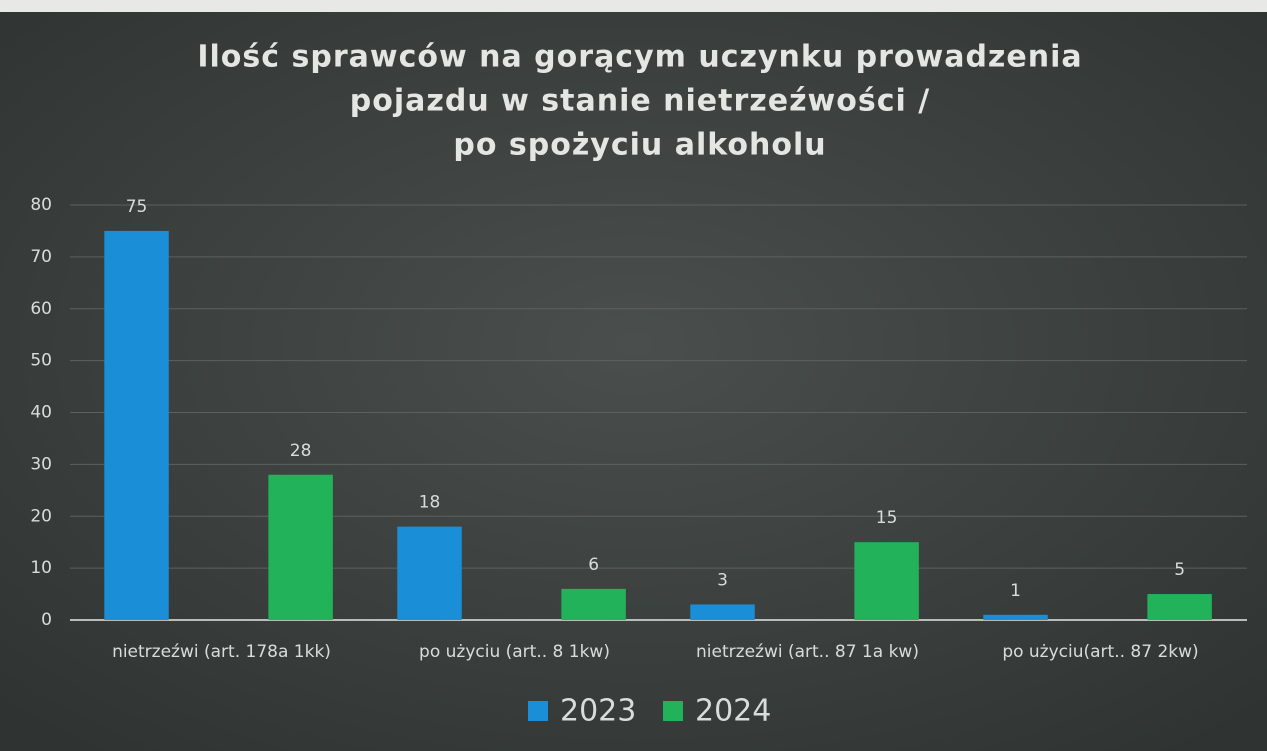 This screenshot has height=751, width=1267. What do you see at coordinates (41, 516) in the screenshot?
I see `y-tick-label: 20` at bounding box center [41, 516].